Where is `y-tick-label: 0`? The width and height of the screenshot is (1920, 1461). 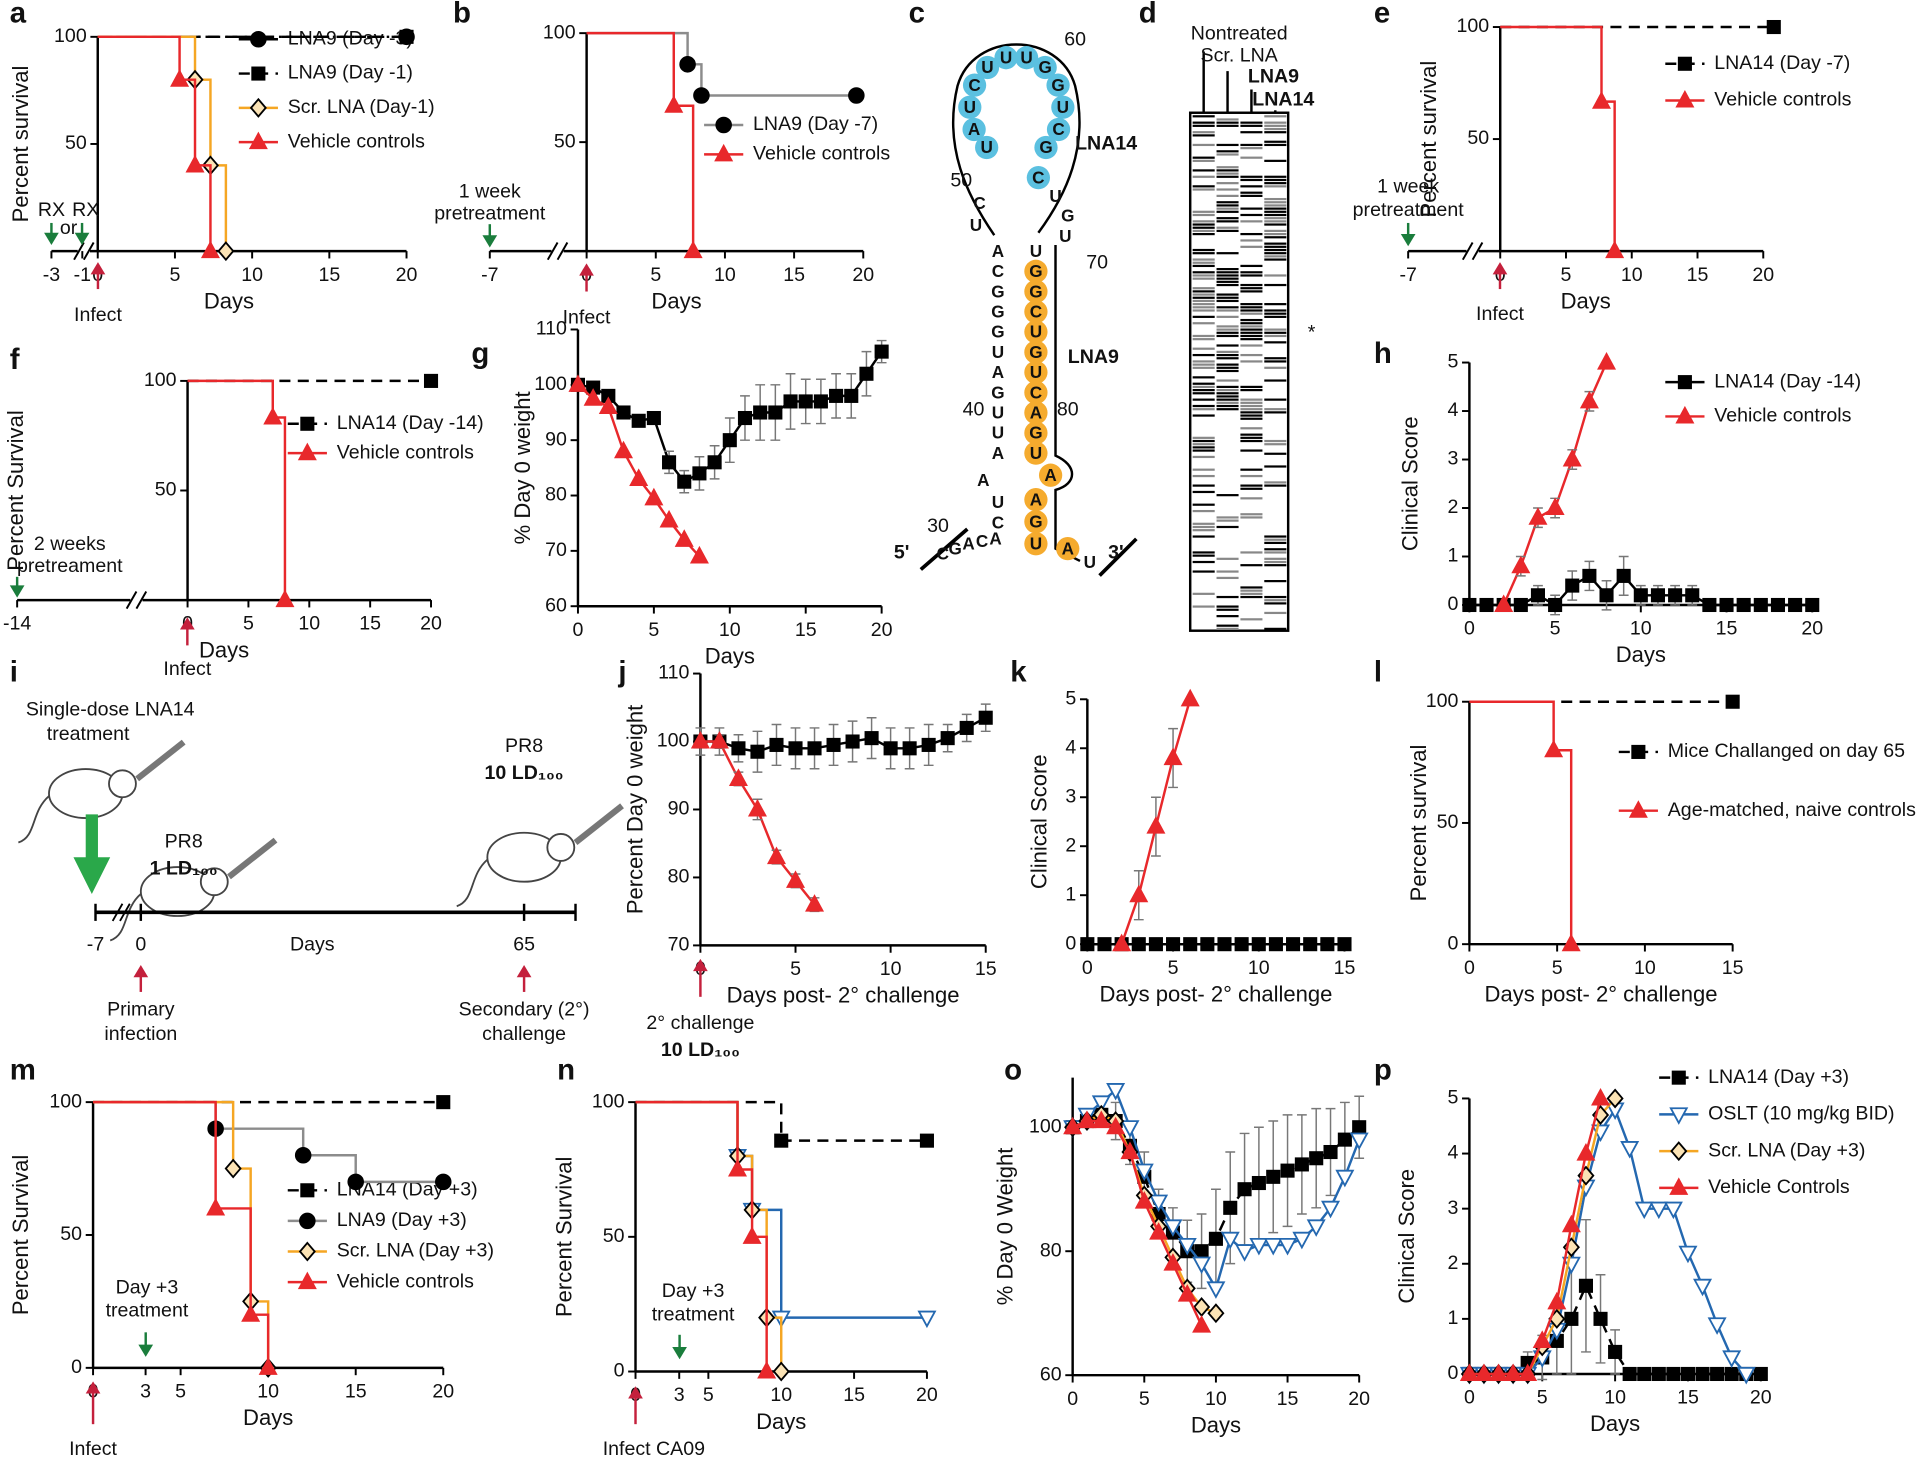
y-tick-label: 0 is located at coordinates (1070, 943).